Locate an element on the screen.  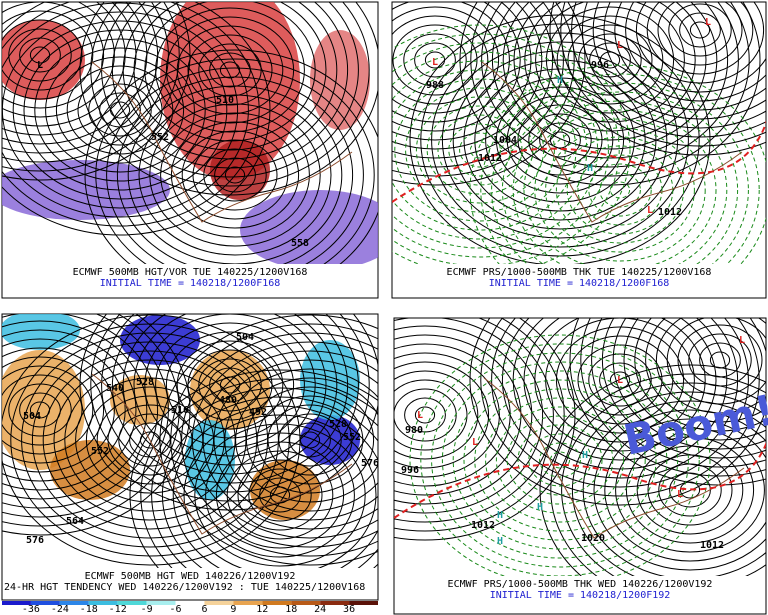
colorbar-tick: -18 is located at coordinates (89, 609).